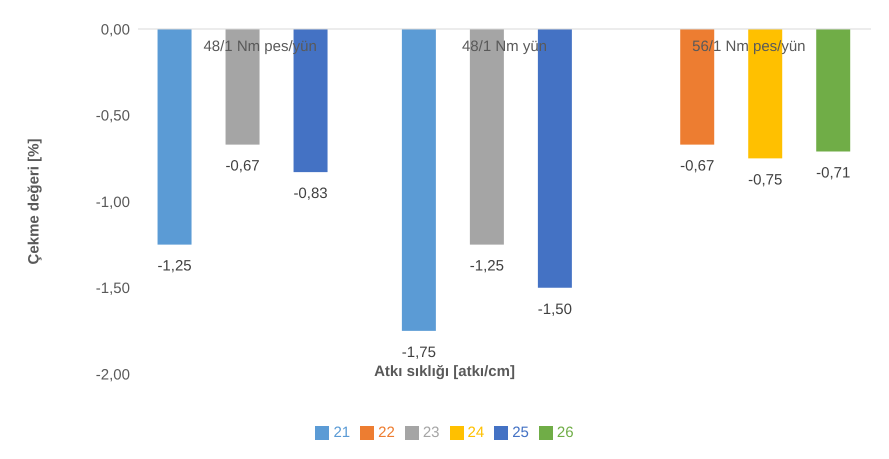  What do you see at coordinates (565, 432) in the screenshot?
I see `legend-label: 26` at bounding box center [565, 432].